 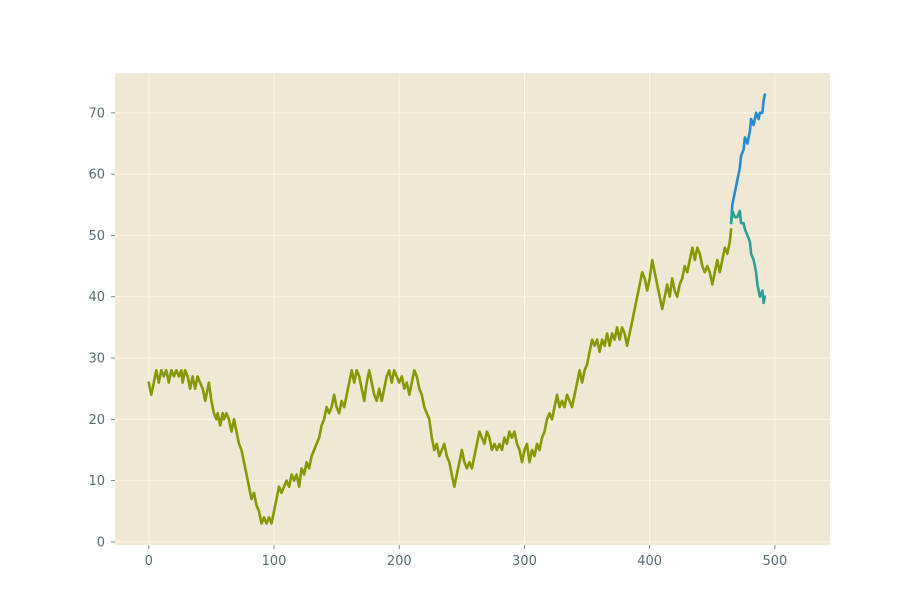 I want to click on y-tick-label: 10, so click(x=96, y=481).